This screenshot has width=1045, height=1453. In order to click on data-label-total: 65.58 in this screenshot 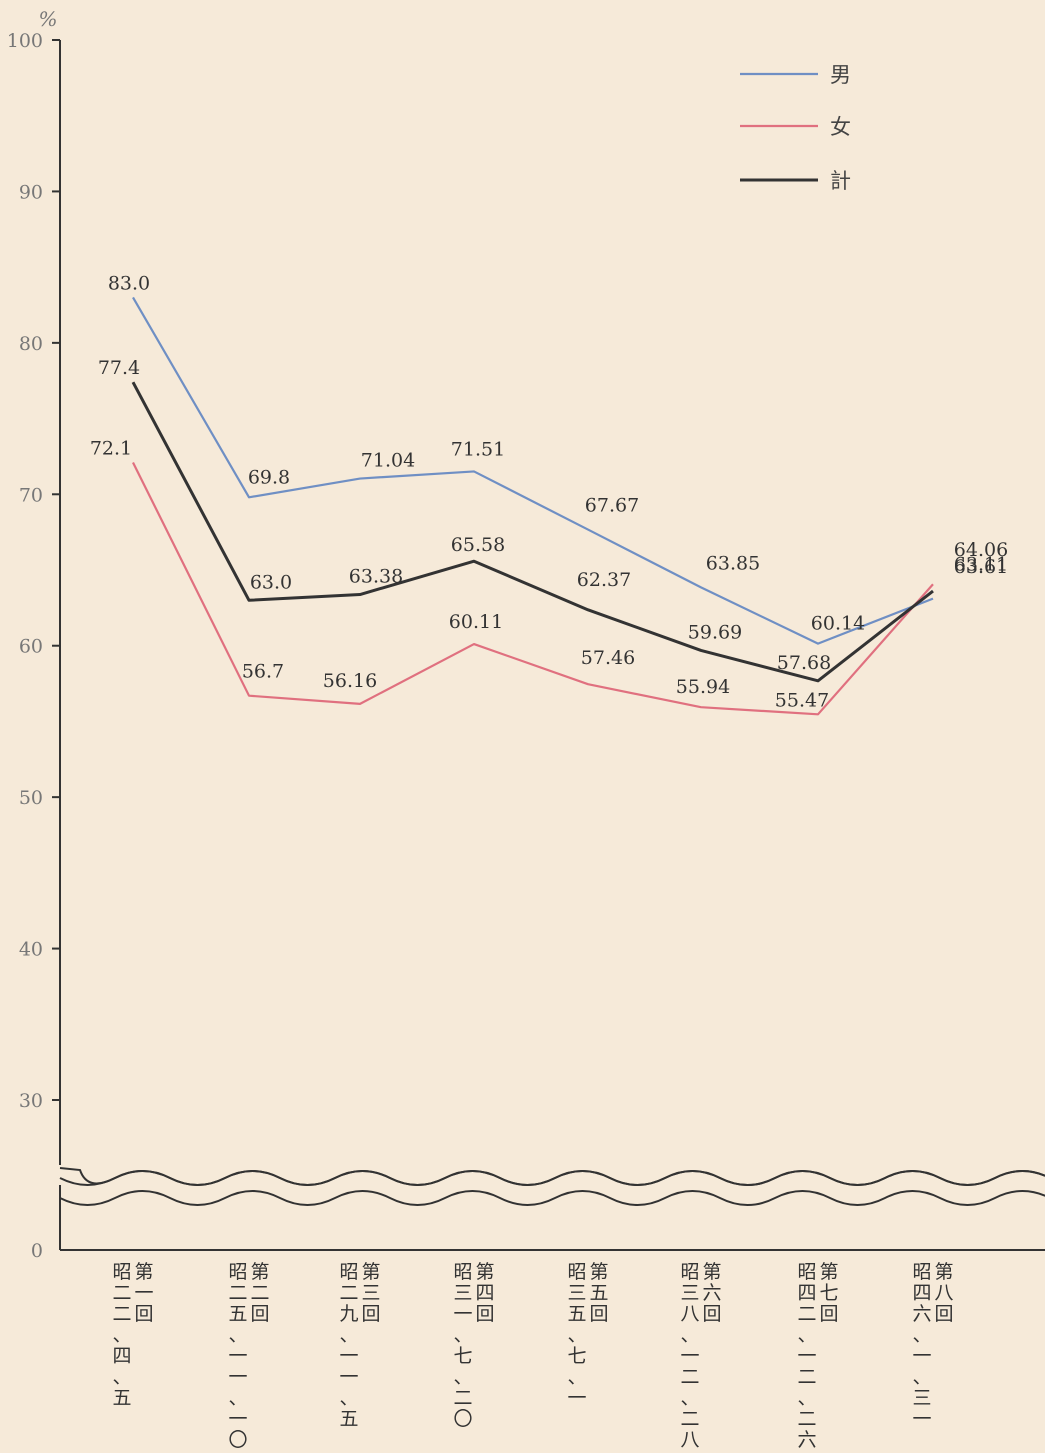, I will do `click(478, 545)`.